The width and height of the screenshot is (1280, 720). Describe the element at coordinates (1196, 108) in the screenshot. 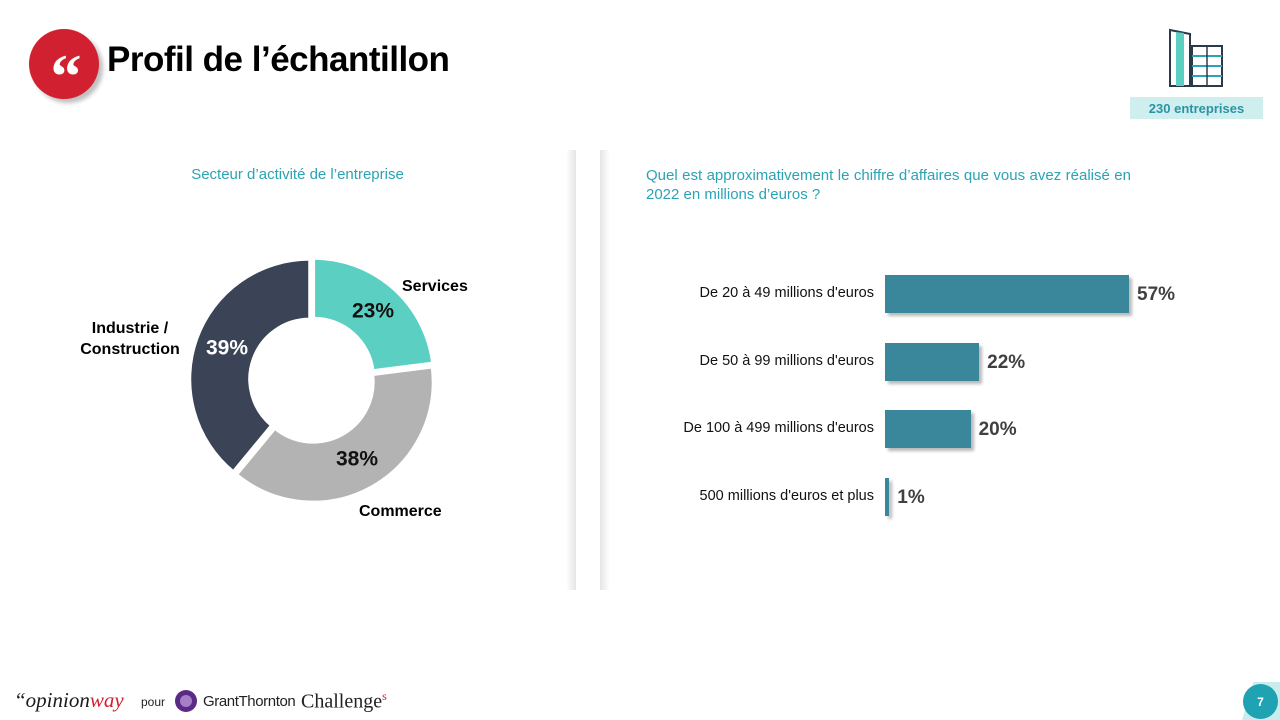

I see `sample-size-badge: 230 entreprises` at that location.